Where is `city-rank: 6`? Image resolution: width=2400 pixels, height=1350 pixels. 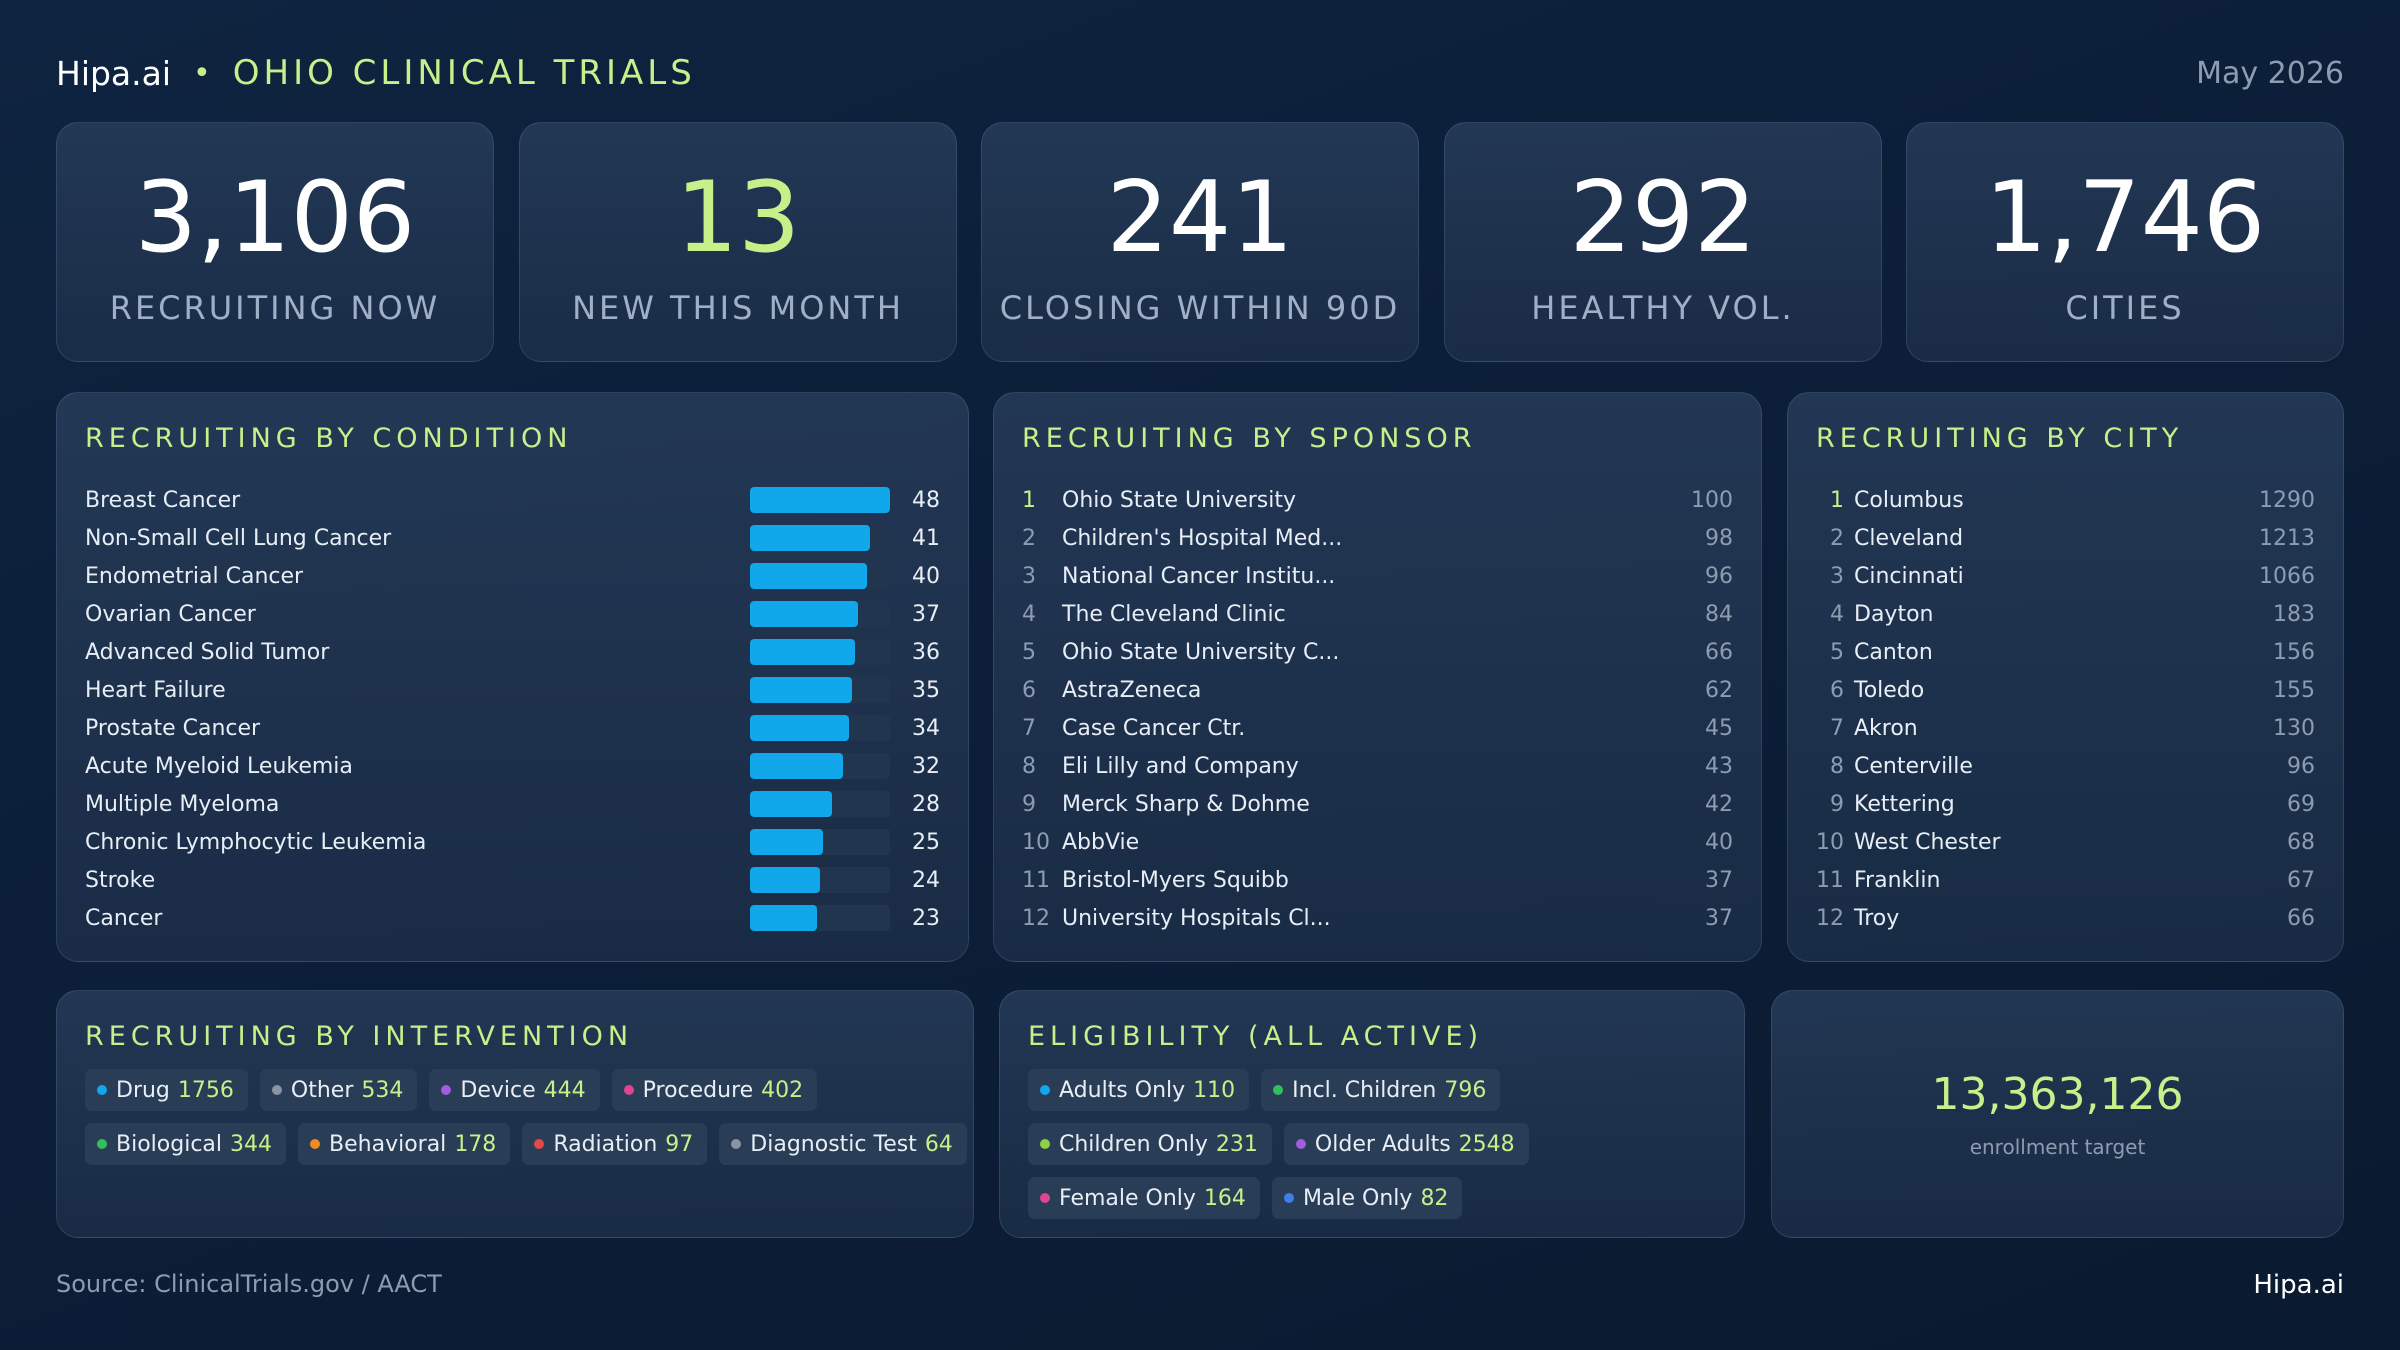 city-rank: 6 is located at coordinates (1837, 690).